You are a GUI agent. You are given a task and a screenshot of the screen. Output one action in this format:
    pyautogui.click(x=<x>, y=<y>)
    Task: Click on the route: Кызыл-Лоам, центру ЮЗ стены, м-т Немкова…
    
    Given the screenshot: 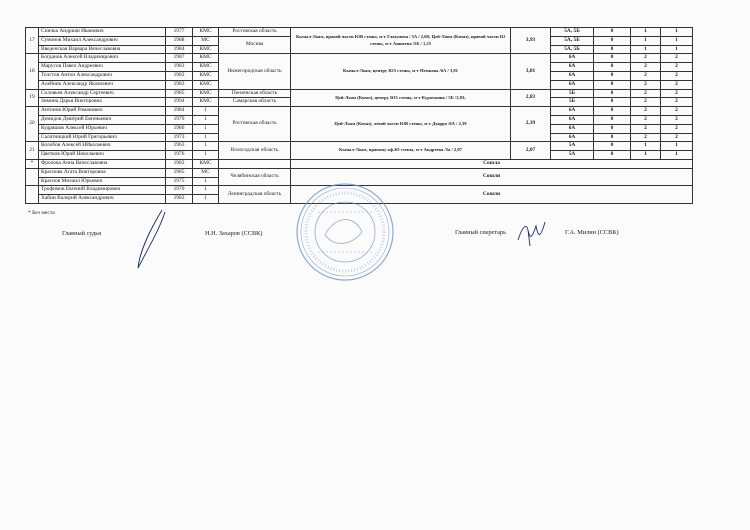 What is the action you would take?
    pyautogui.click(x=400, y=71)
    